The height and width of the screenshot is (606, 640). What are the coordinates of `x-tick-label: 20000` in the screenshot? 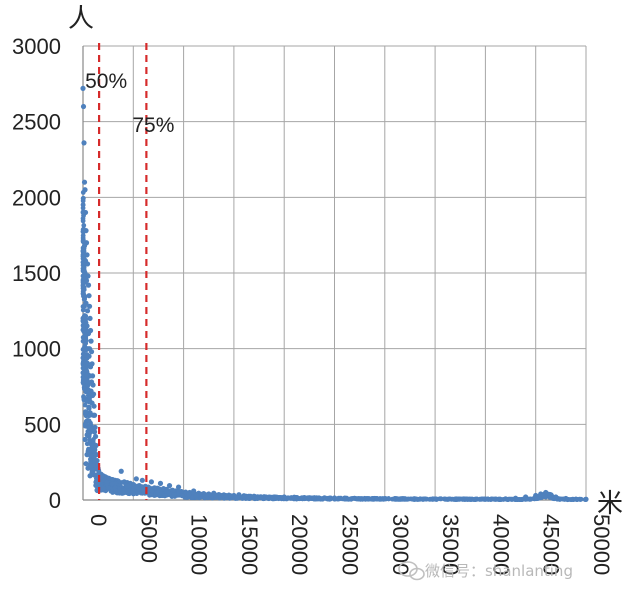 It's located at (299, 544).